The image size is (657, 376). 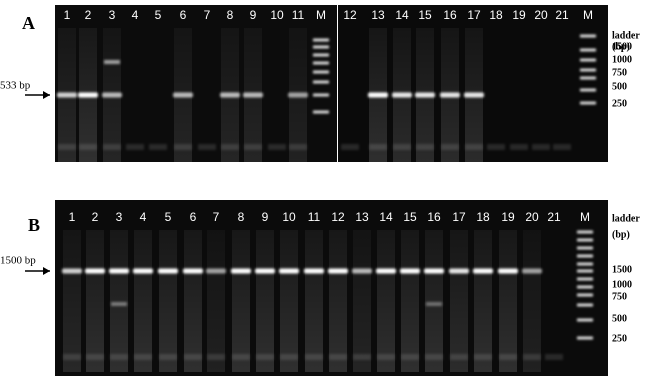 What do you see at coordinates (230, 15) in the screenshot?
I see `lane-label: 8` at bounding box center [230, 15].